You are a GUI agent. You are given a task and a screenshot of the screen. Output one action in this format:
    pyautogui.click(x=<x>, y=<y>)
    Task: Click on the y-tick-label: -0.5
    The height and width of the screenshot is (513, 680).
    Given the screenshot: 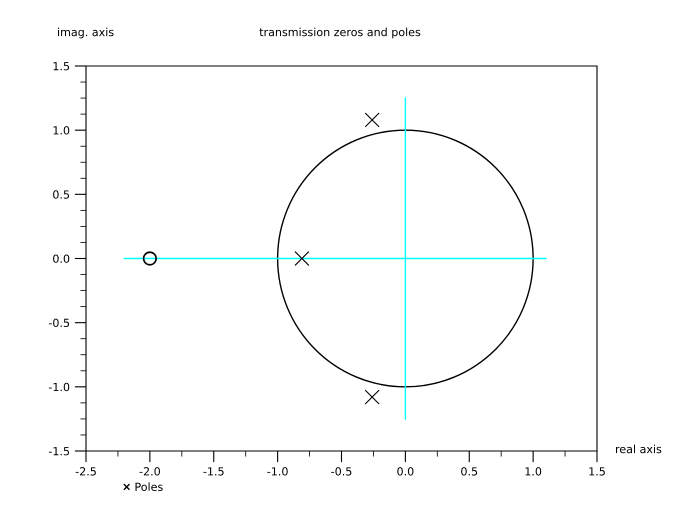 What is the action you would take?
    pyautogui.click(x=59, y=323)
    